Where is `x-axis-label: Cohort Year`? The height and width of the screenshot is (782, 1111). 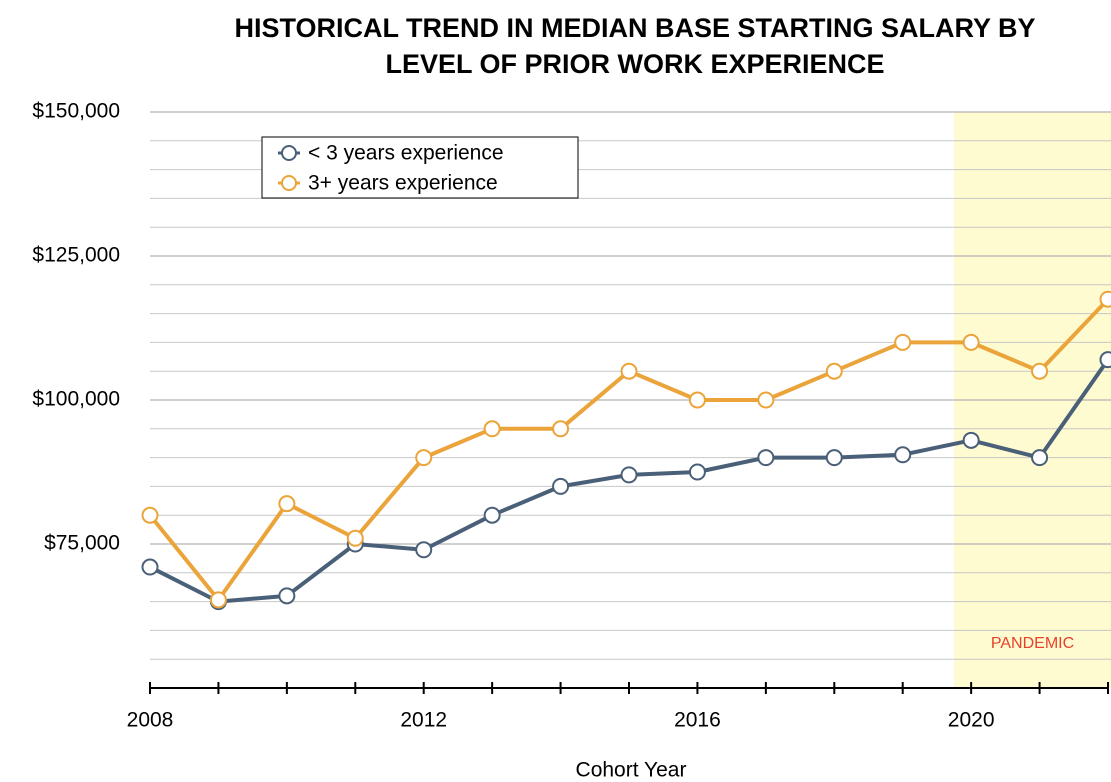 x-axis-label: Cohort Year is located at coordinates (631, 770).